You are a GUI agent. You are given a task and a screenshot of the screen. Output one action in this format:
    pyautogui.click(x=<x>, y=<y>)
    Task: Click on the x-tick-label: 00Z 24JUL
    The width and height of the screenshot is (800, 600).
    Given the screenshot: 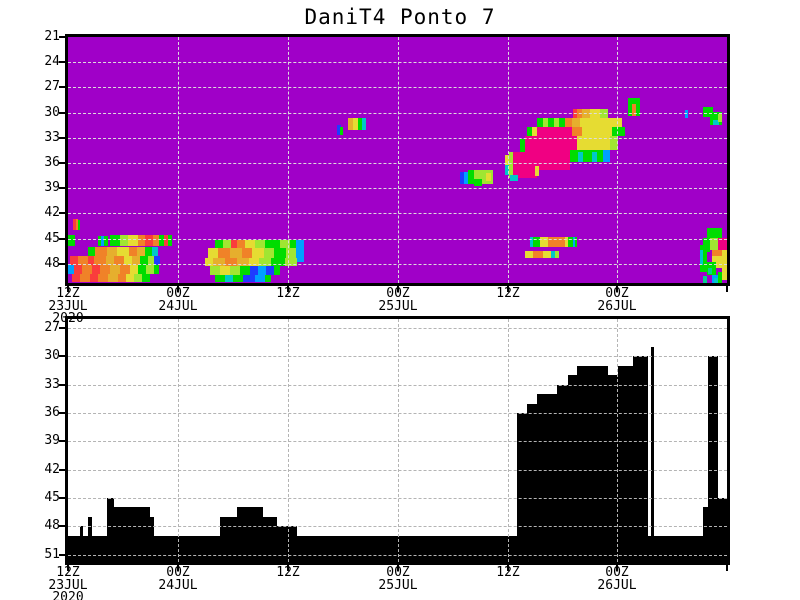 What is the action you would take?
    pyautogui.click(x=178, y=300)
    